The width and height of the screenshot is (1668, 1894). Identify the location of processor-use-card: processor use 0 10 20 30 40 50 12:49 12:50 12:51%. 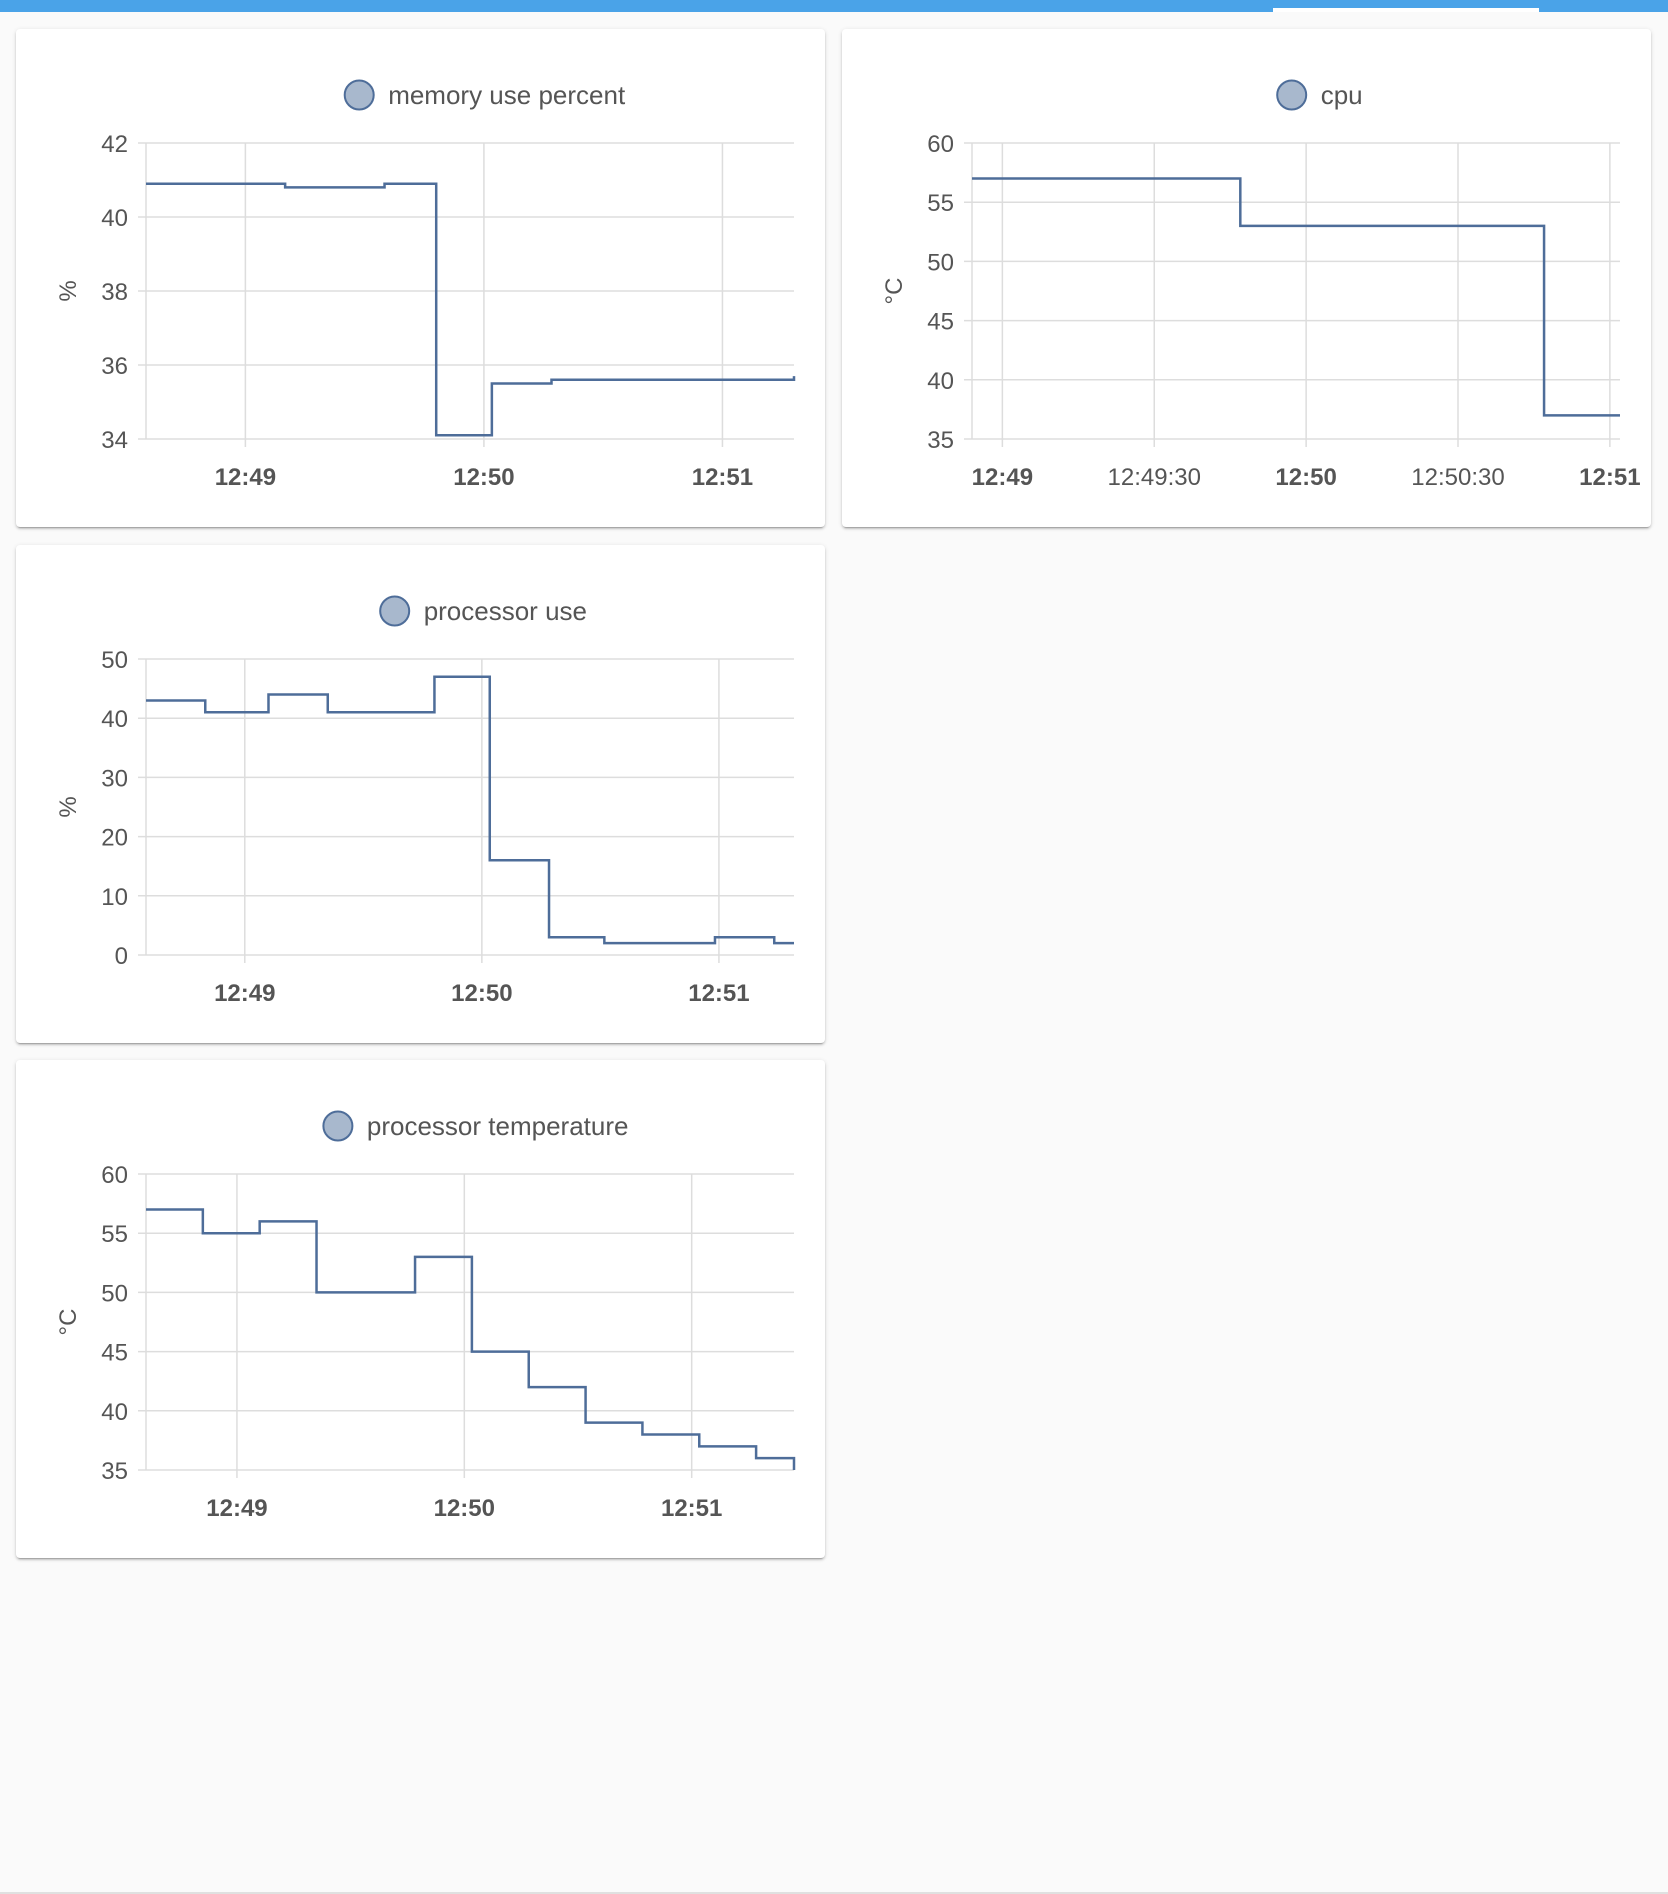
(420, 794).